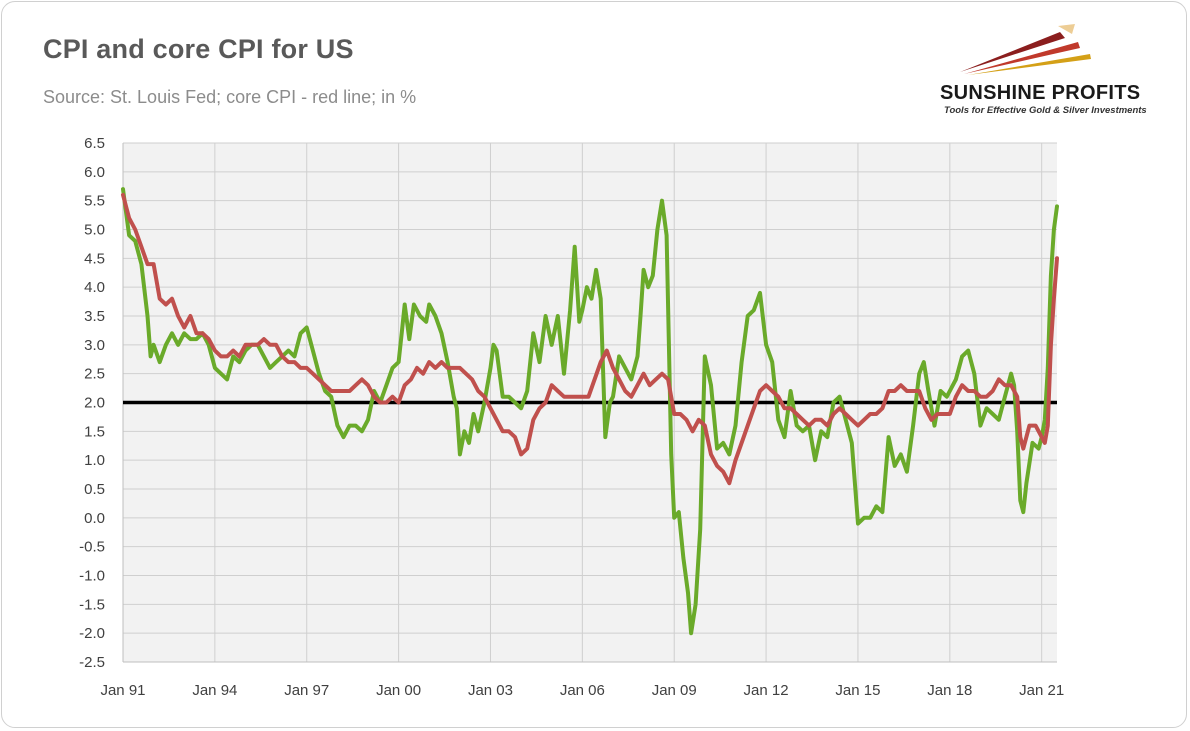  What do you see at coordinates (674, 690) in the screenshot?
I see `x-tick-label: Jan 09` at bounding box center [674, 690].